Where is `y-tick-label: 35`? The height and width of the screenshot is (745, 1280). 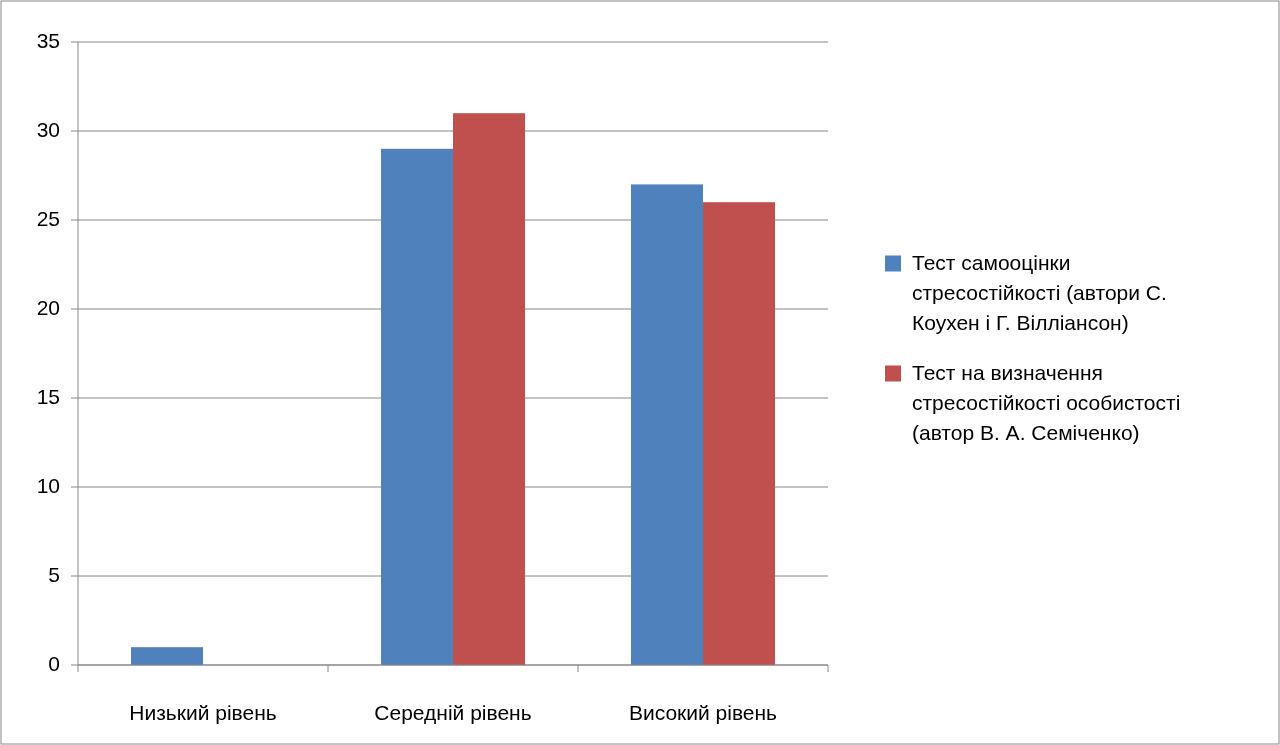 y-tick-label: 35 is located at coordinates (48, 40).